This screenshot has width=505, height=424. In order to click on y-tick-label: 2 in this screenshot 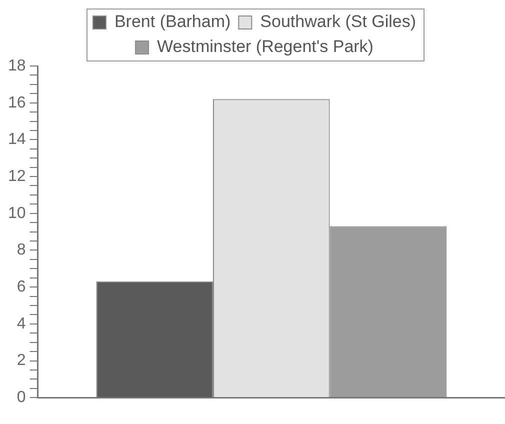, I will do `click(21, 361)`.